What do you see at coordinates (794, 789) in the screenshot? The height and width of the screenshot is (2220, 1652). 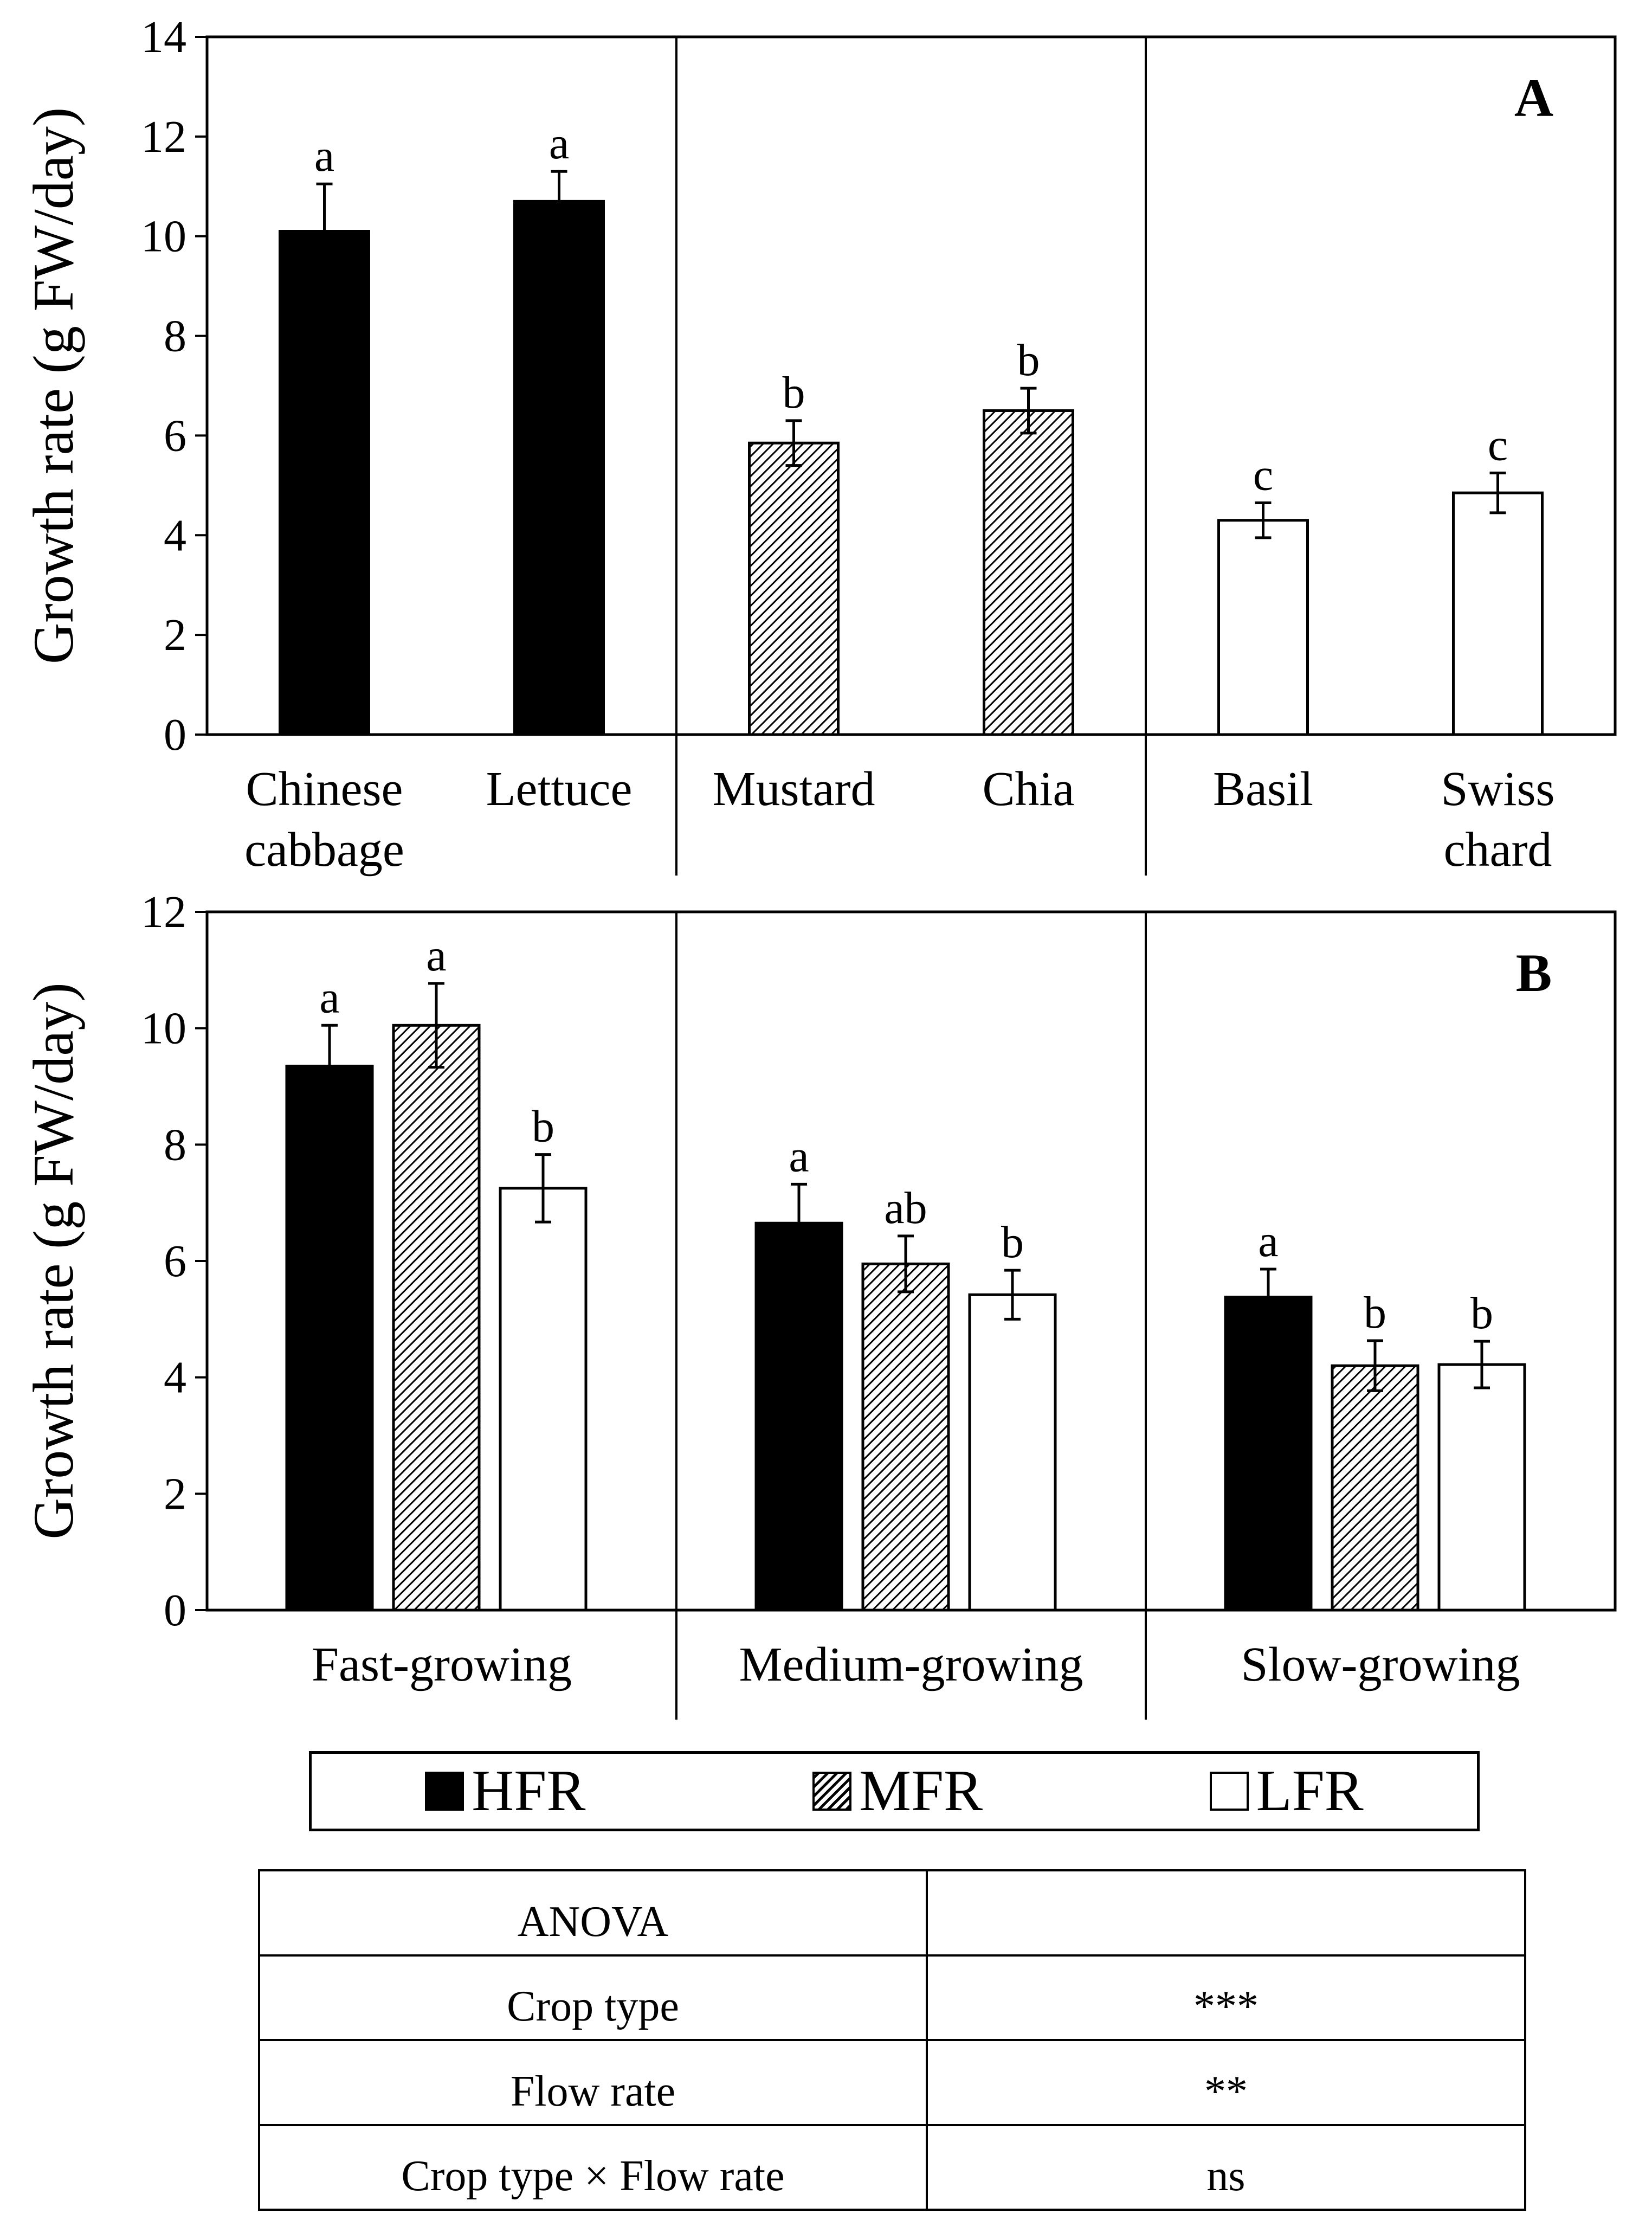 I see `x-tick-label: Mustard` at bounding box center [794, 789].